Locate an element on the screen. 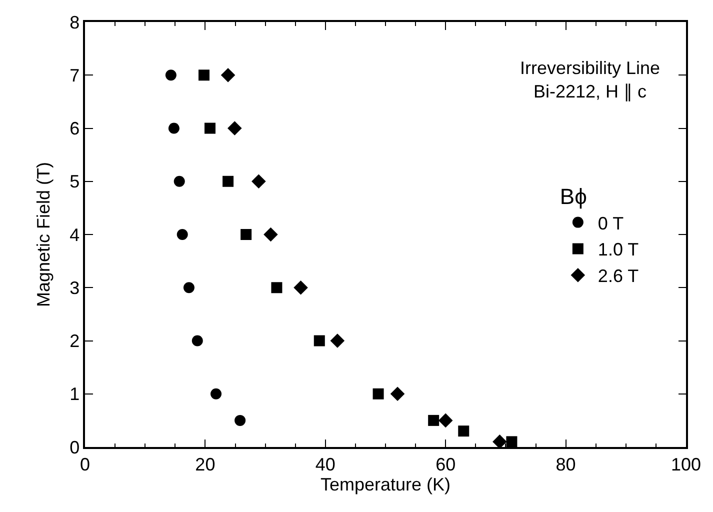 Image resolution: width=713 pixels, height=512 pixels. y-tick-label: 4 is located at coordinates (75, 234).